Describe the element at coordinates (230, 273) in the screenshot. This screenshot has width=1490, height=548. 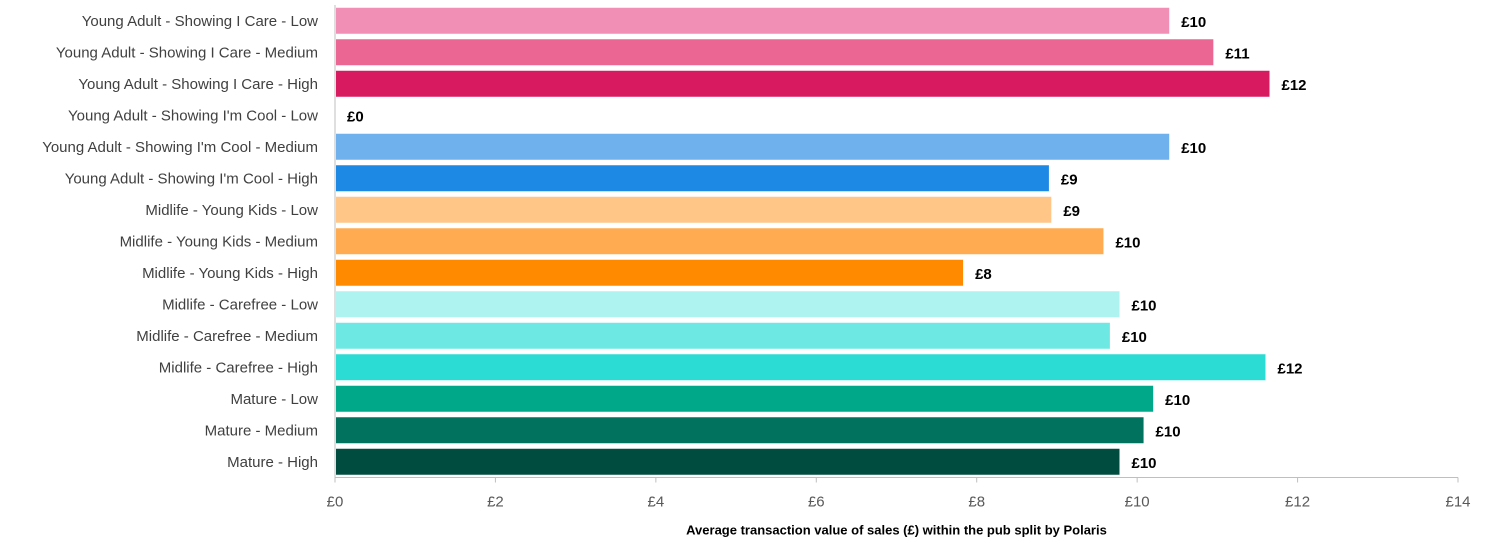
I see `category-label: Midlife - Young Kids - High` at that location.